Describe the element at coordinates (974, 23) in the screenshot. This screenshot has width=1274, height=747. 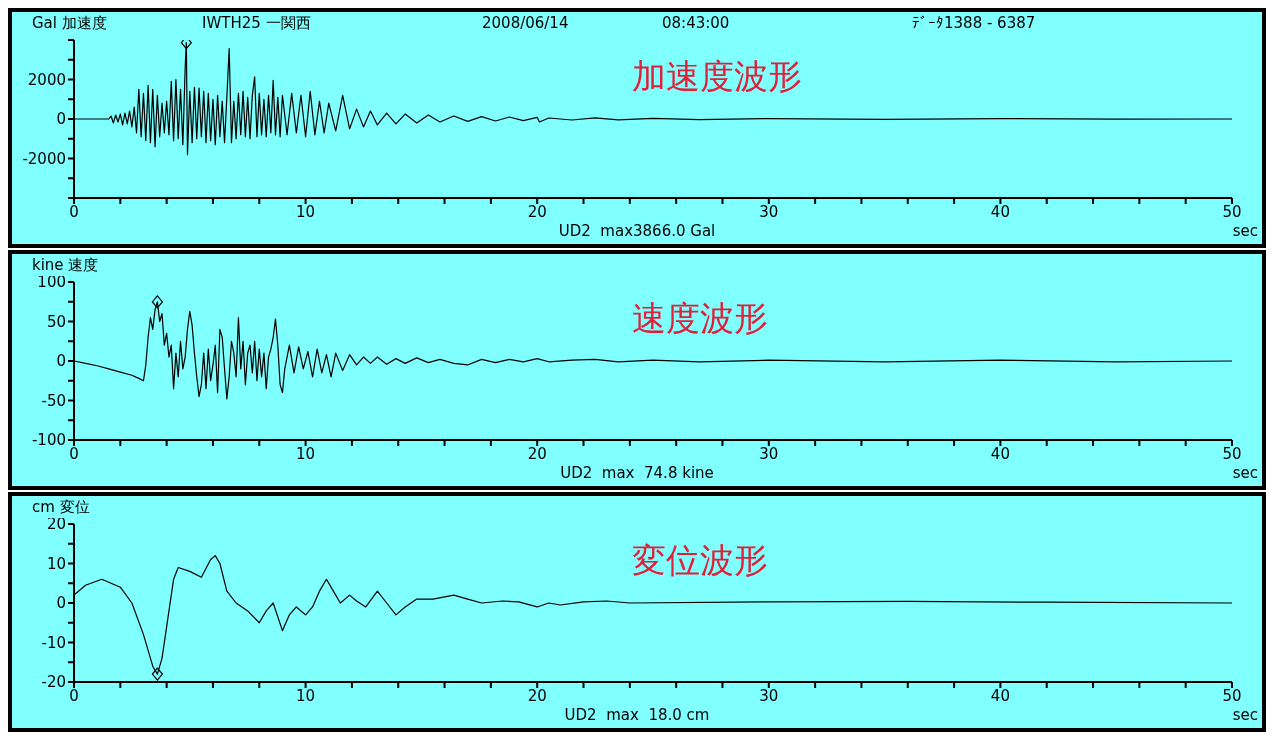
I see `text: ﾃﾞｰﾀ1388 - 6387` at that location.